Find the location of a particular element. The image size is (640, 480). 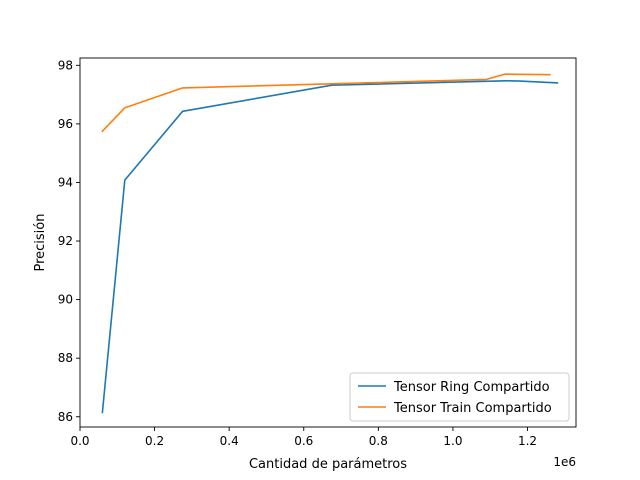

x-tick-label: 1.2 is located at coordinates (527, 441).